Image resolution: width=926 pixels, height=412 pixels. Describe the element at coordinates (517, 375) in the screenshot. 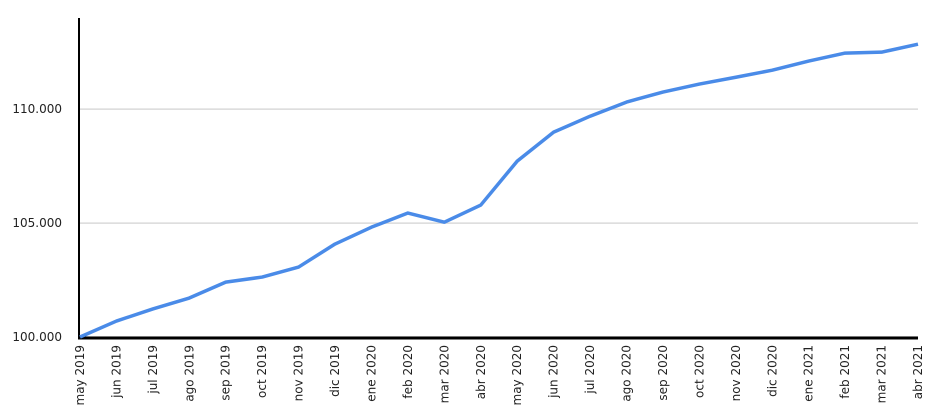

I see `x-tick-label: may 2020` at that location.